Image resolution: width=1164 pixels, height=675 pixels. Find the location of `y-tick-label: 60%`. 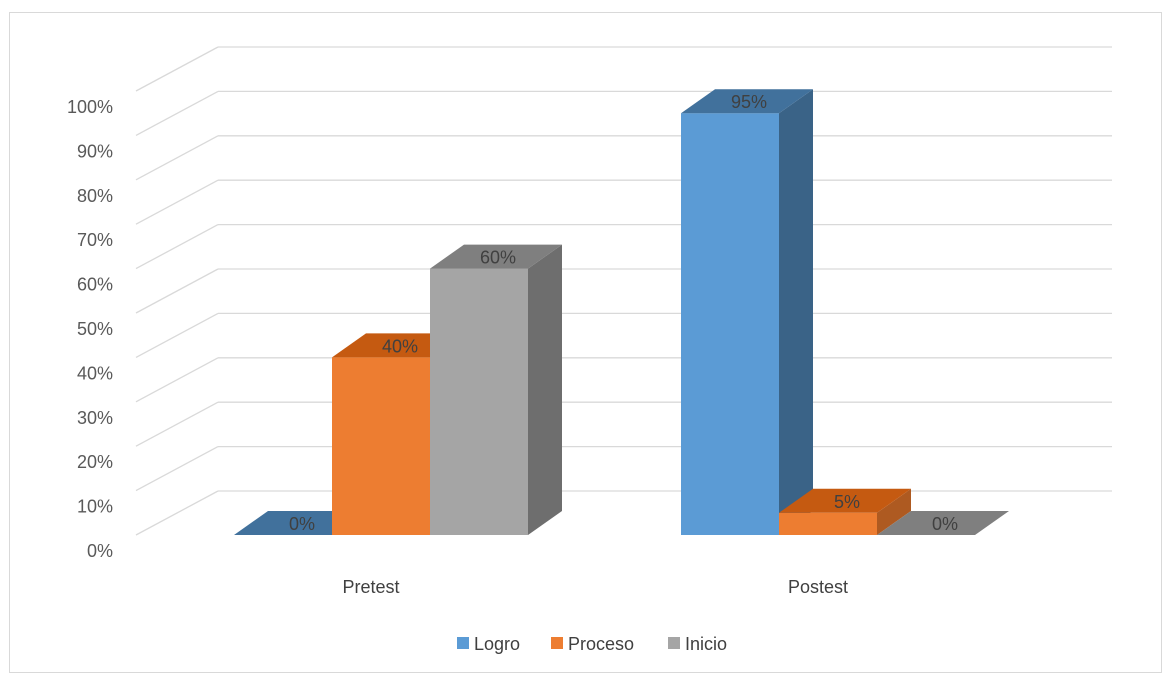

y-tick-label: 60% is located at coordinates (95, 285).